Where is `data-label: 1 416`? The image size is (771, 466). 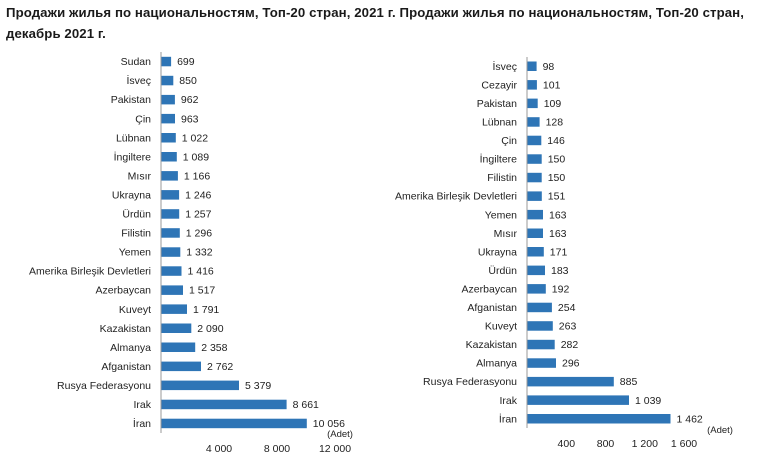 data-label: 1 416 is located at coordinates (201, 272).